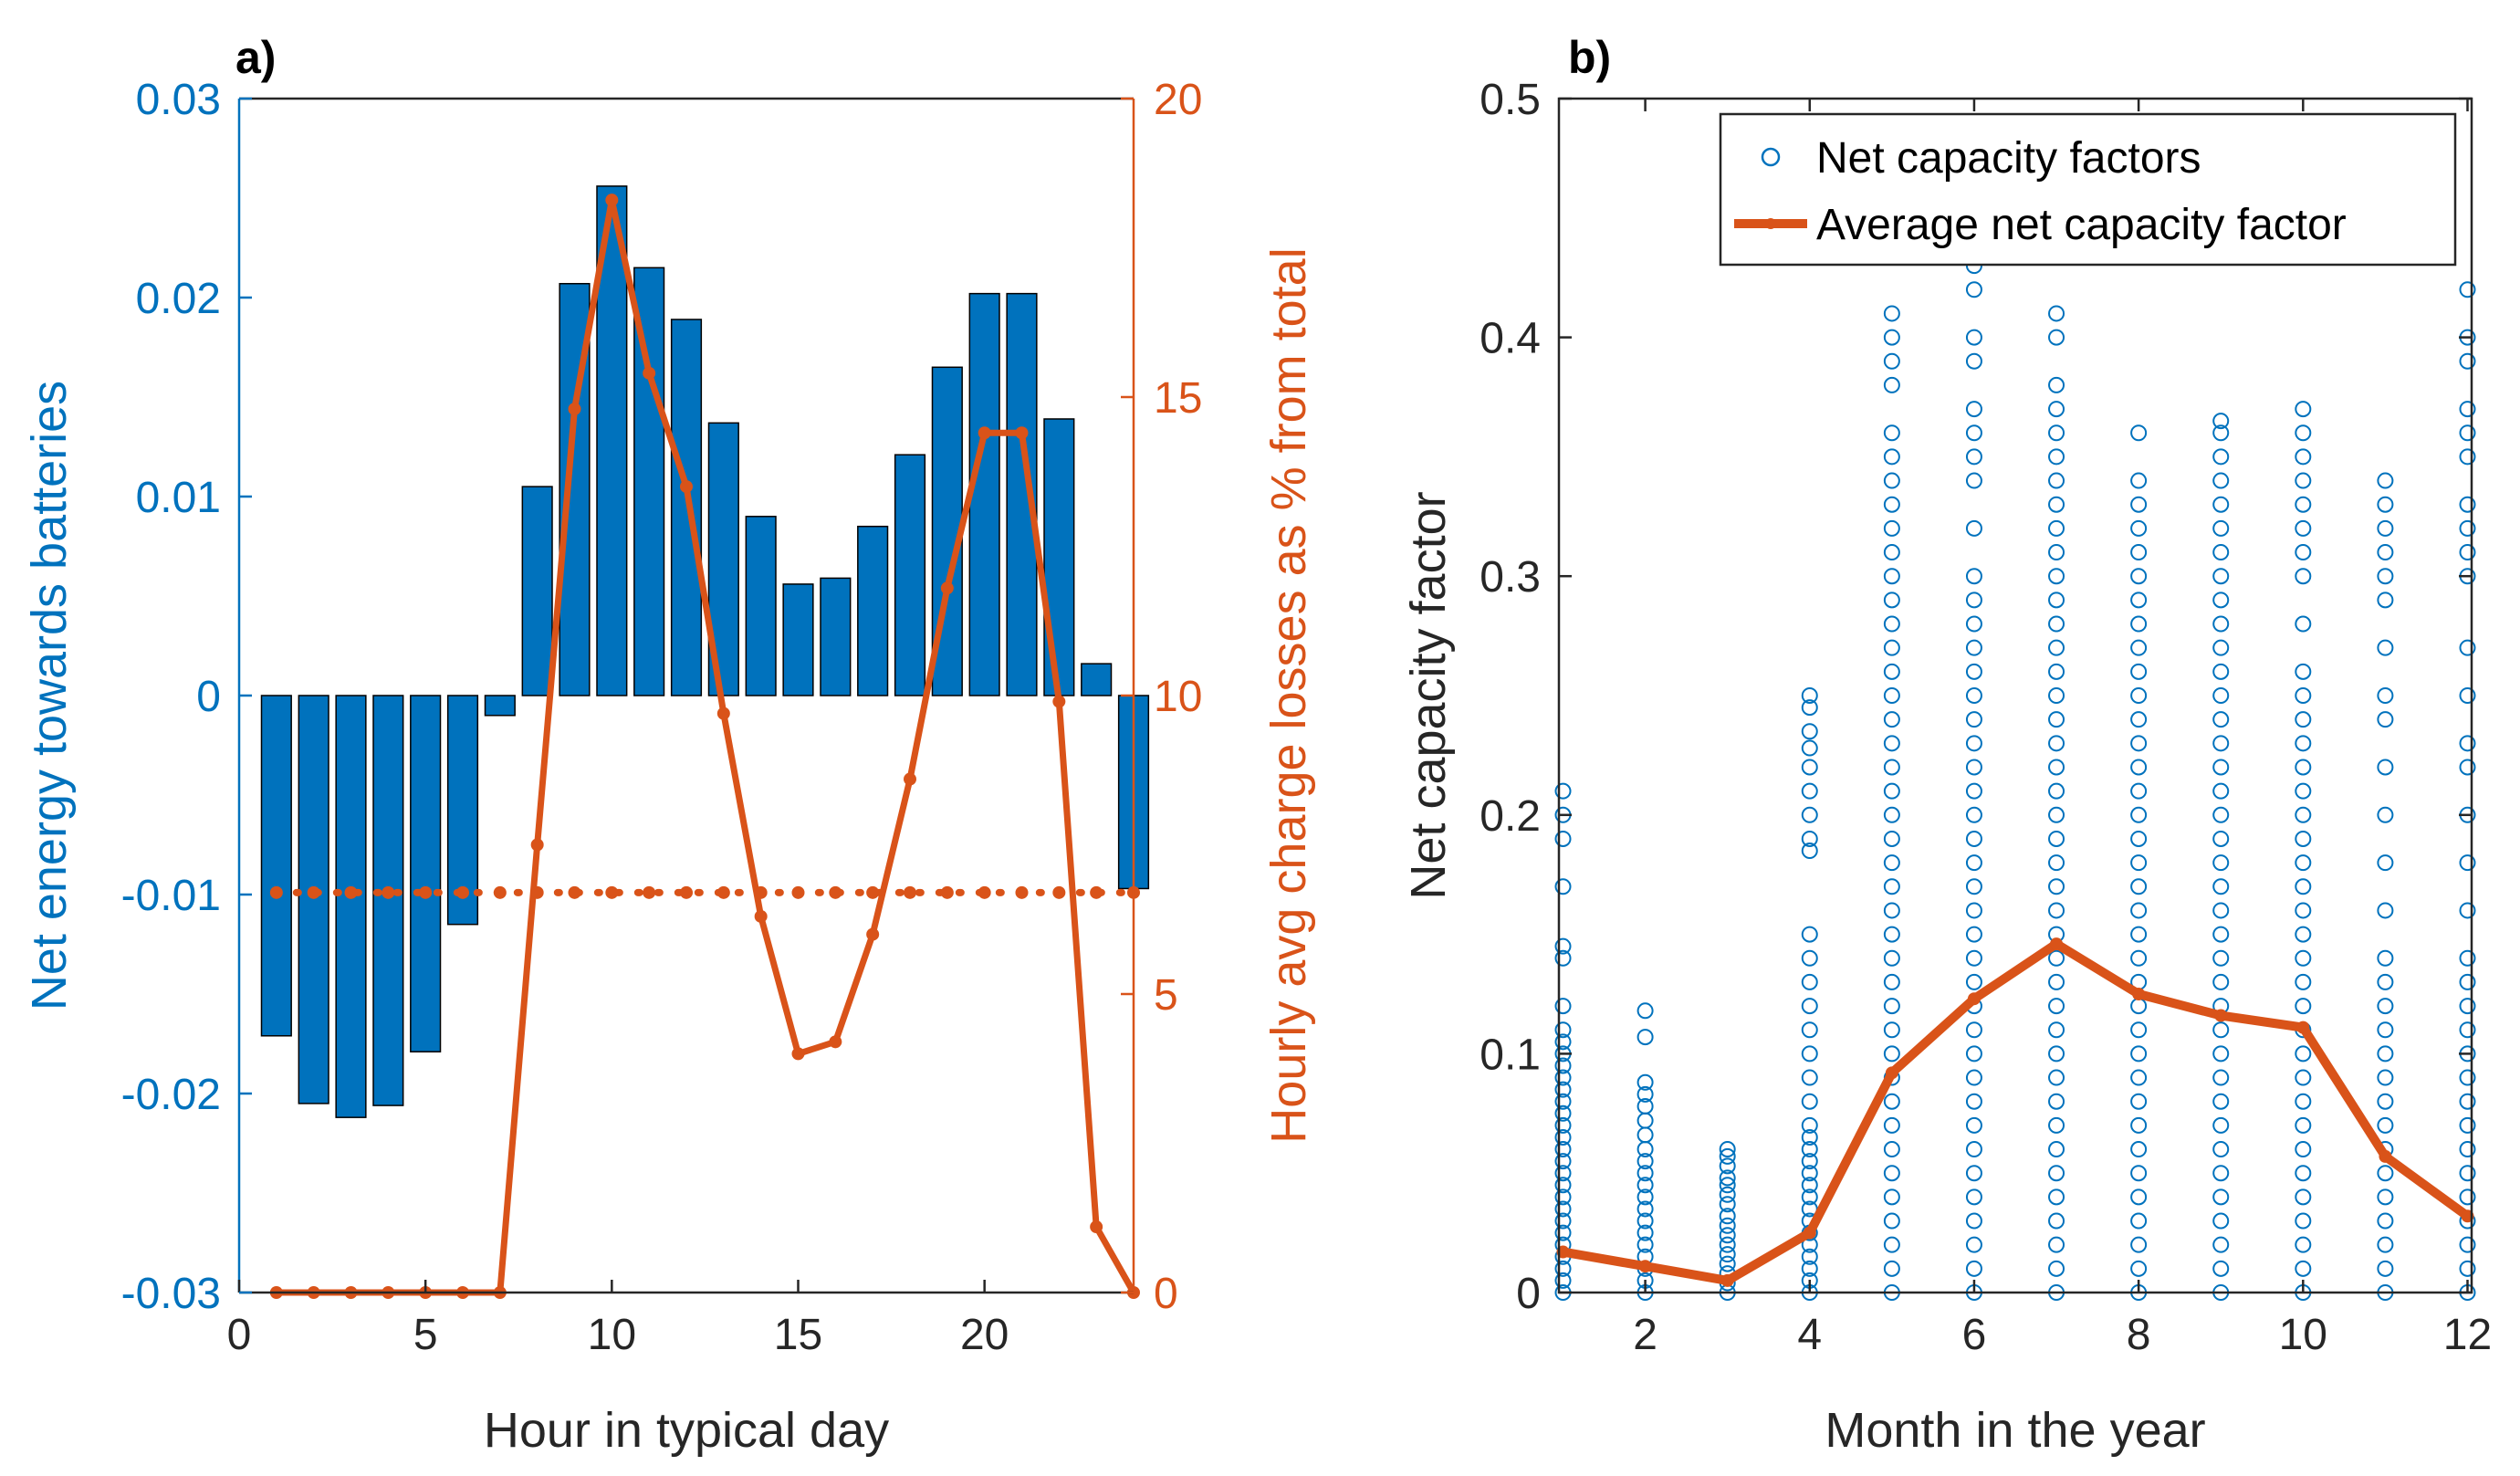  Describe the element at coordinates (171, 896) in the screenshot. I see `panel-a-ytick-label: -0.01` at that location.